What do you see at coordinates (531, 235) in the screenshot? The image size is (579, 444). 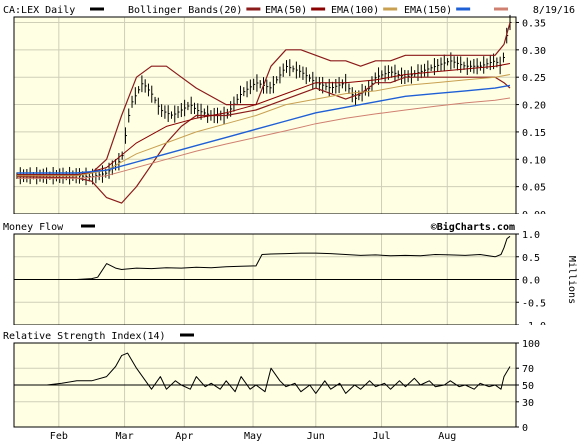 I see `y-tick-label: 1.0` at bounding box center [531, 235].